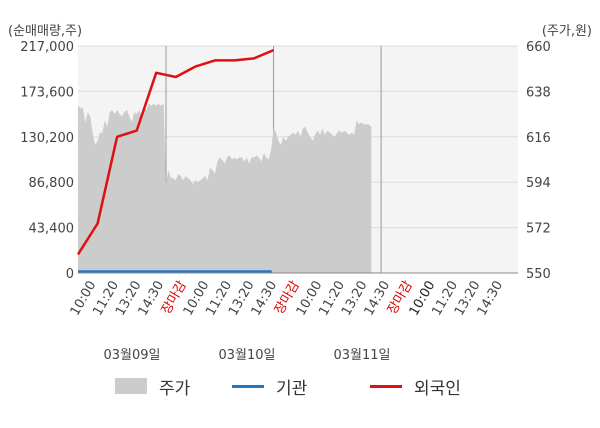 This screenshot has height=428, width=600. What do you see at coordinates (131, 355) in the screenshot?
I see `date-label: 03월09일` at bounding box center [131, 355].